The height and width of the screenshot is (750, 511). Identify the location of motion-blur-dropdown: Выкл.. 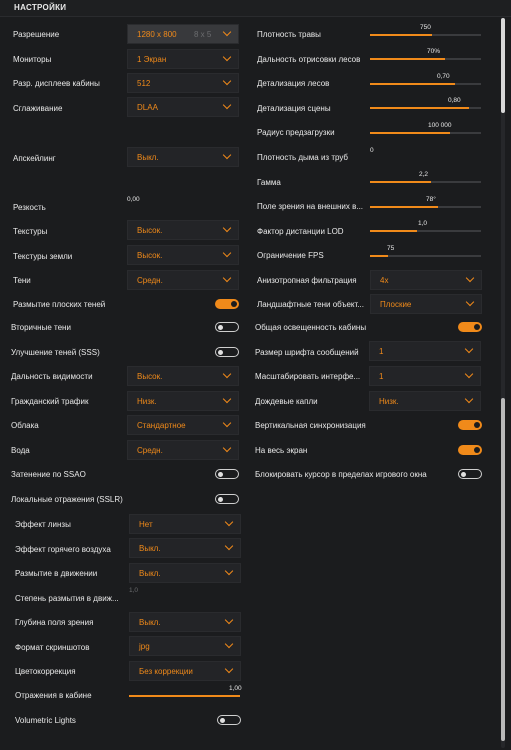
(185, 573).